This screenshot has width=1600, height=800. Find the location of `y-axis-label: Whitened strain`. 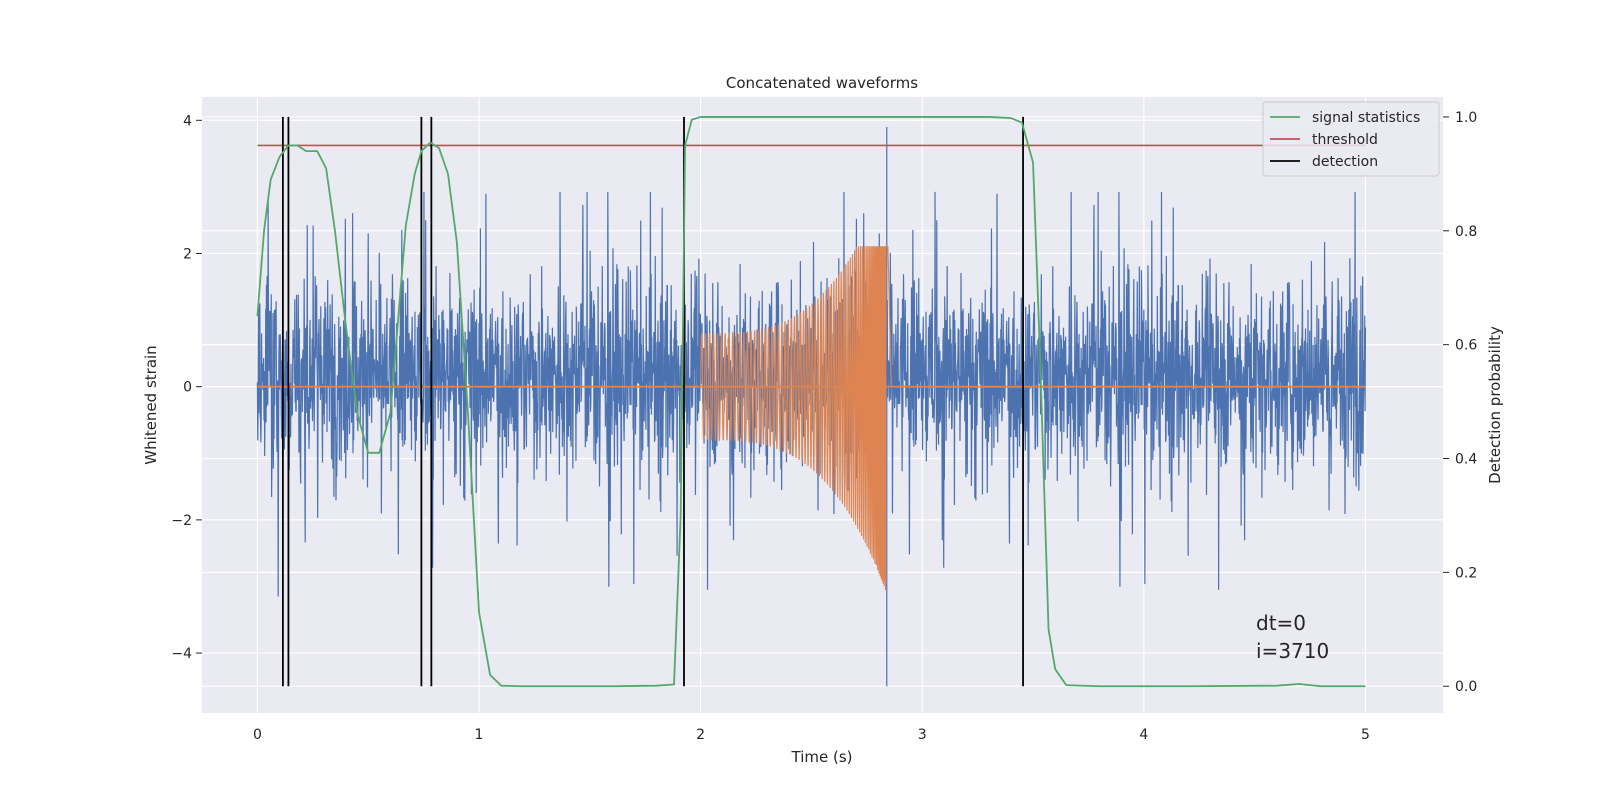

y-axis-label: Whitened strain is located at coordinates (151, 404).